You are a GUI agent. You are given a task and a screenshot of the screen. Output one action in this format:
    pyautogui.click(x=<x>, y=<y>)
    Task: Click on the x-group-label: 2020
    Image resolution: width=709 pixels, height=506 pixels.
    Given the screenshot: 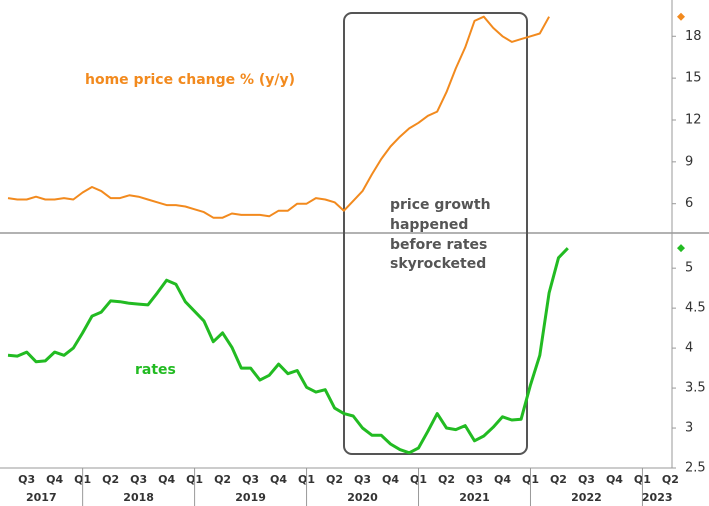 What is the action you would take?
    pyautogui.click(x=362, y=497)
    